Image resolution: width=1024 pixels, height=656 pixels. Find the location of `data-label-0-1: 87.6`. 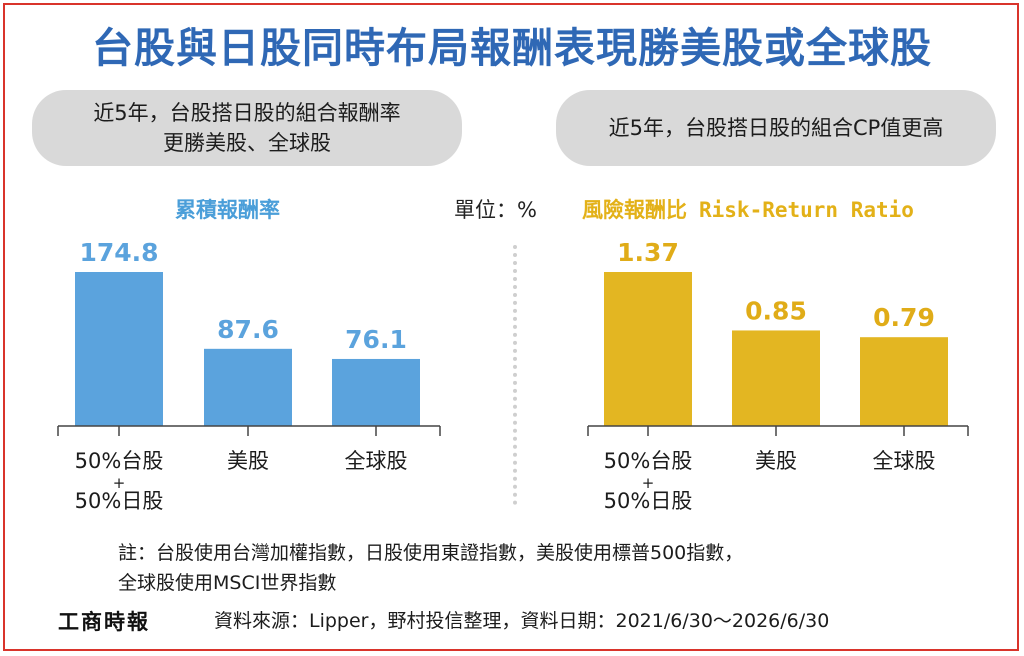

data-label-0-1: 87.6 is located at coordinates (248, 329).